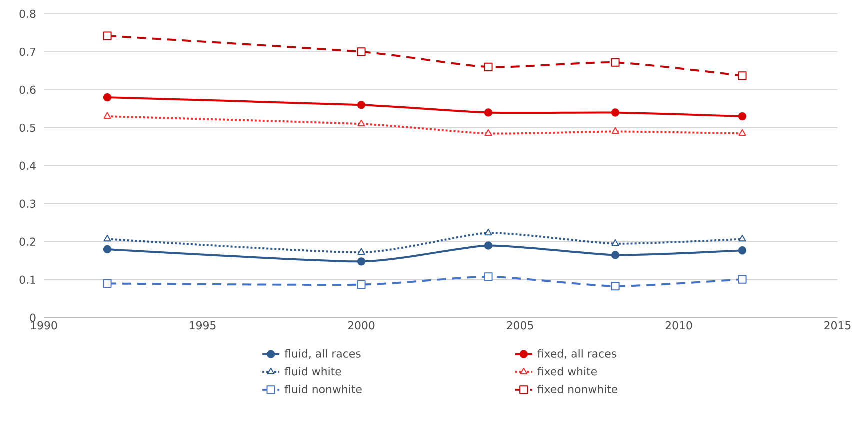 The width and height of the screenshot is (855, 422). I want to click on x-tick-label: 2015, so click(837, 325).